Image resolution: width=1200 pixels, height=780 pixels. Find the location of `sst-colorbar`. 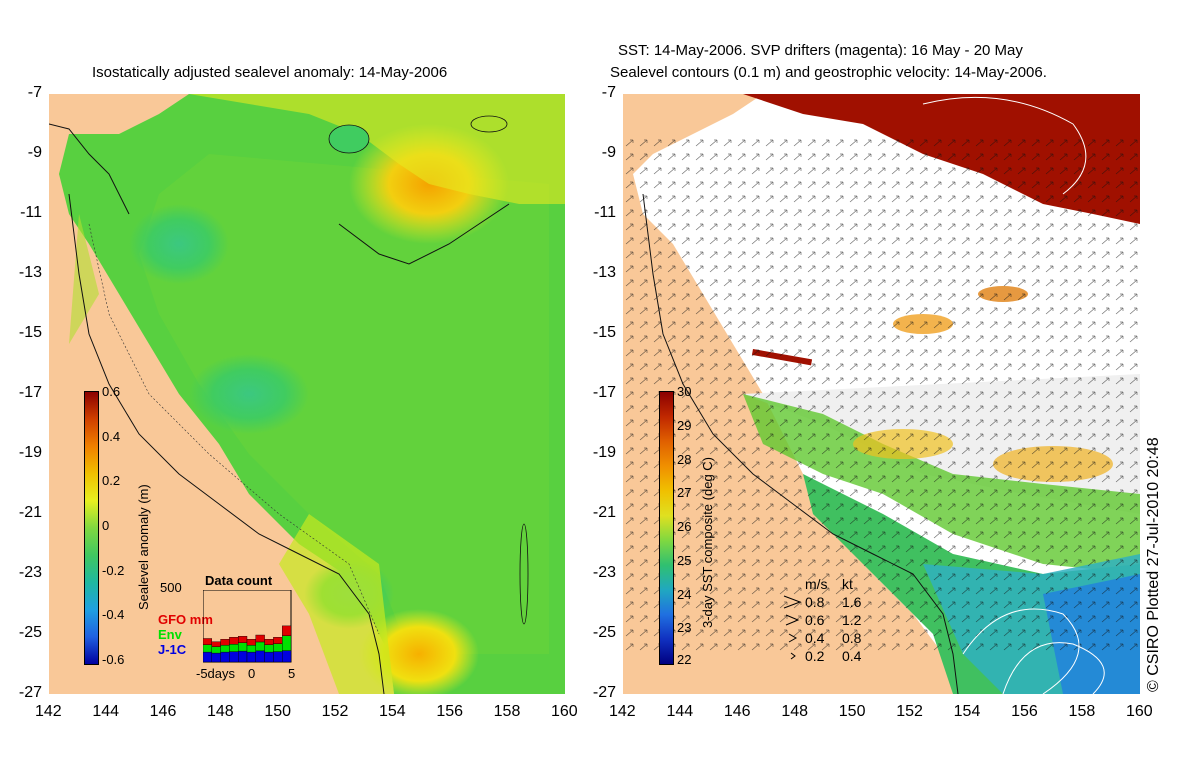

sst-colorbar is located at coordinates (666, 528).